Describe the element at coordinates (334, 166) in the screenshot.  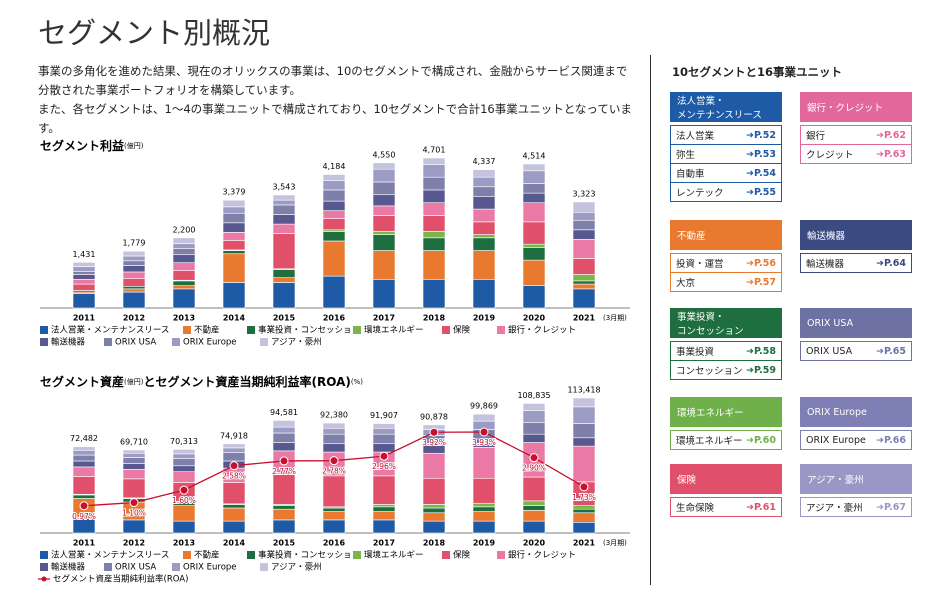
I see `total-label: 4,184` at that location.